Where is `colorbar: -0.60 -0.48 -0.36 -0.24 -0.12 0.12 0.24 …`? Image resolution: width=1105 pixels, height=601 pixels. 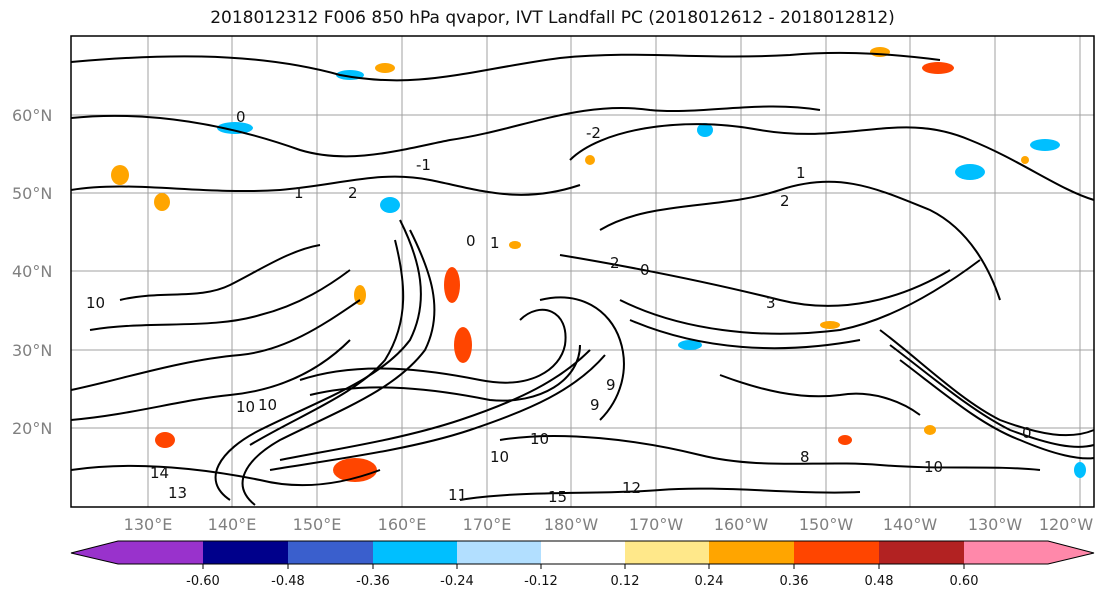 colorbar: -0.60 -0.48 -0.36 -0.24 -0.12 0.12 0.24 … is located at coordinates (582, 564).